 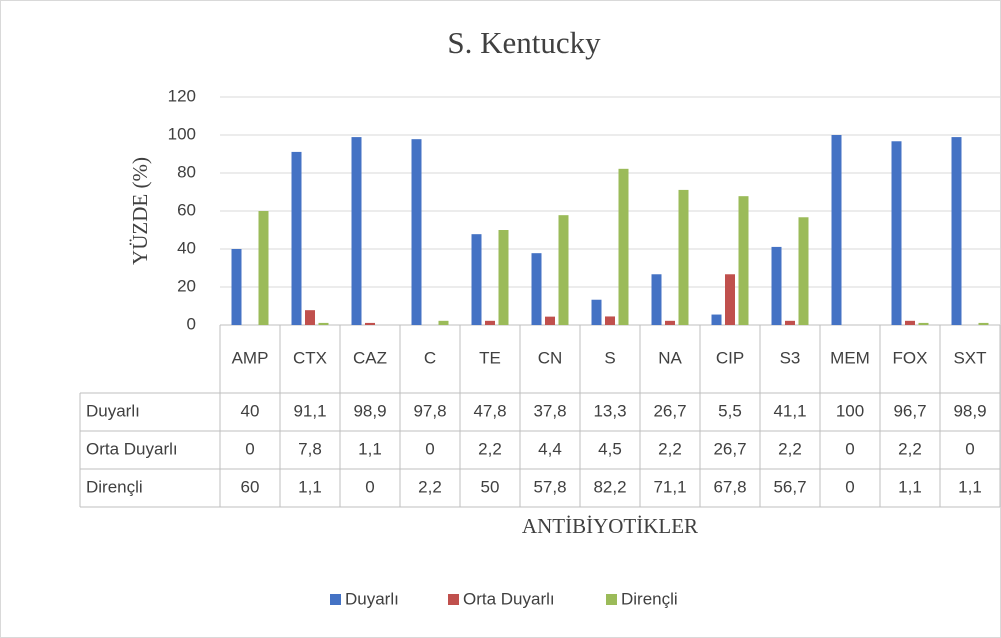 I want to click on x-tick-label: S, so click(x=609, y=357).